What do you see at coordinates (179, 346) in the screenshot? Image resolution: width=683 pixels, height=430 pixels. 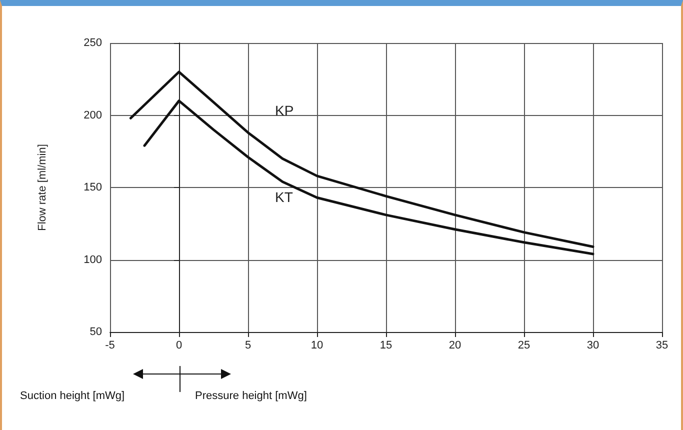 I see `x-tick-label: 0` at bounding box center [179, 346].